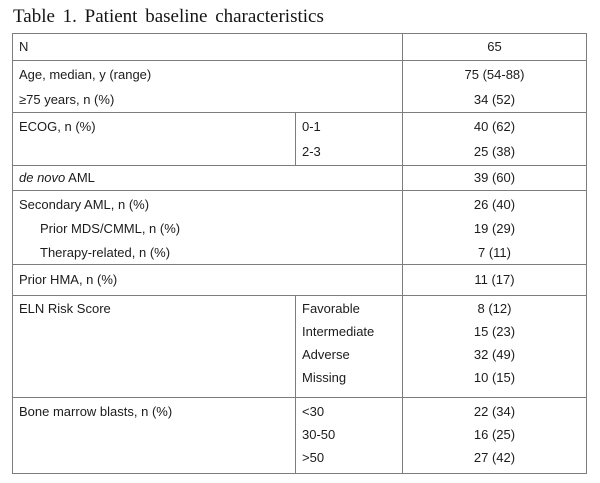 The height and width of the screenshot is (483, 600). I want to click on value: 32 (49), so click(494, 354).